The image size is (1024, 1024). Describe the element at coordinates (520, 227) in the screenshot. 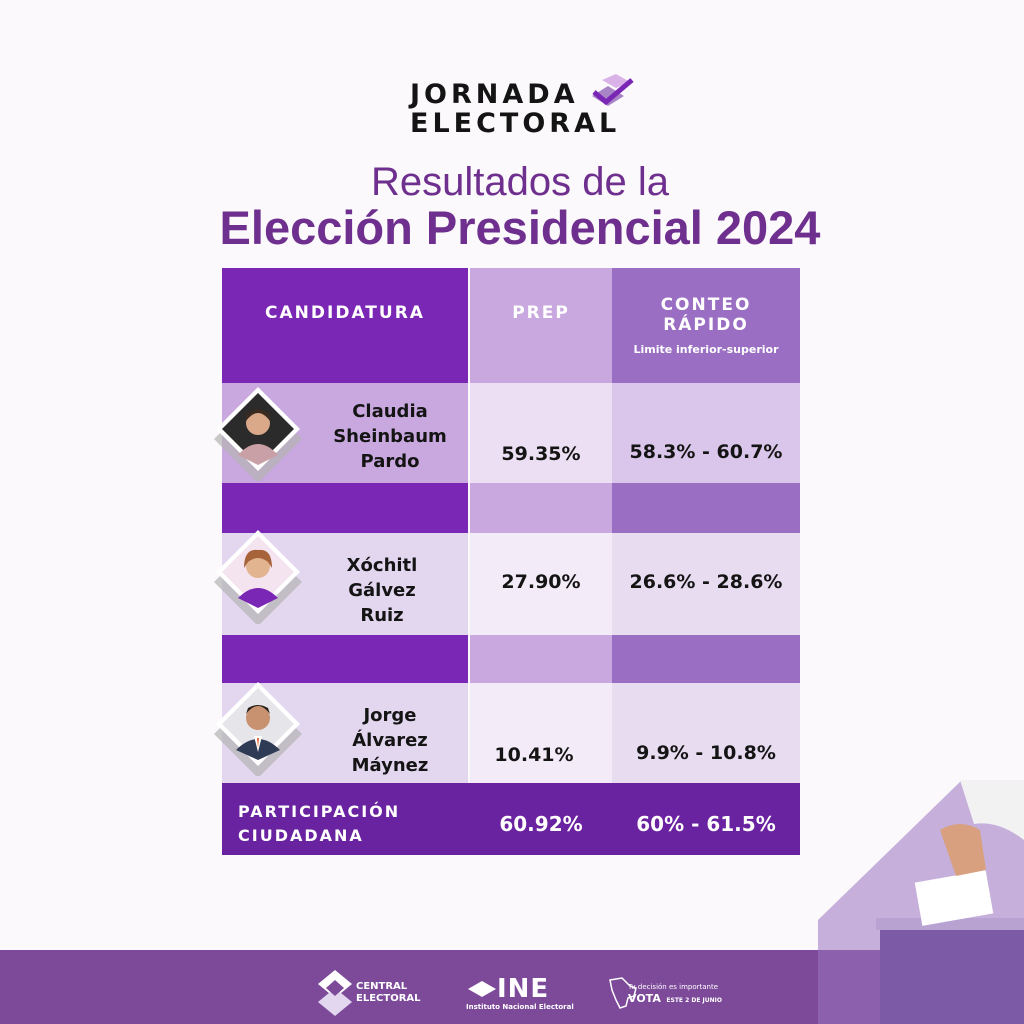

I see `page-title: Elección Presidencial 2024` at that location.